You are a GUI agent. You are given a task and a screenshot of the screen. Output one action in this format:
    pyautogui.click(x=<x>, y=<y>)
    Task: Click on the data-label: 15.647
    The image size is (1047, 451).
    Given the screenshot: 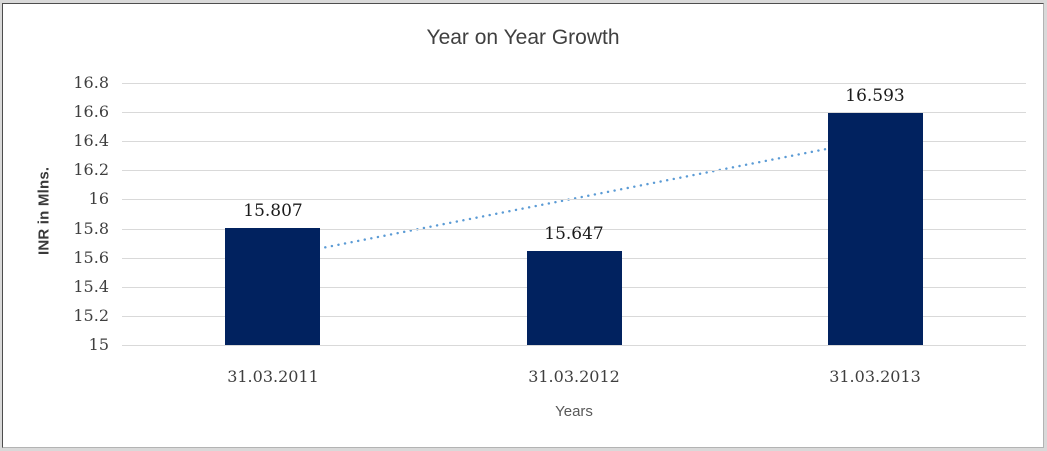 What is the action you would take?
    pyautogui.click(x=574, y=234)
    